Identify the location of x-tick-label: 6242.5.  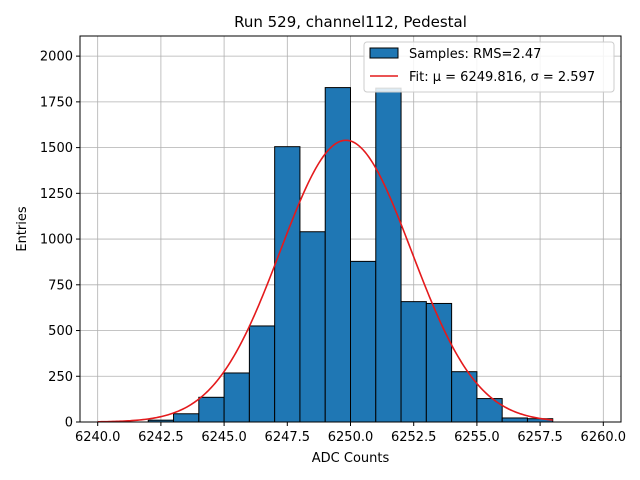
(161, 437).